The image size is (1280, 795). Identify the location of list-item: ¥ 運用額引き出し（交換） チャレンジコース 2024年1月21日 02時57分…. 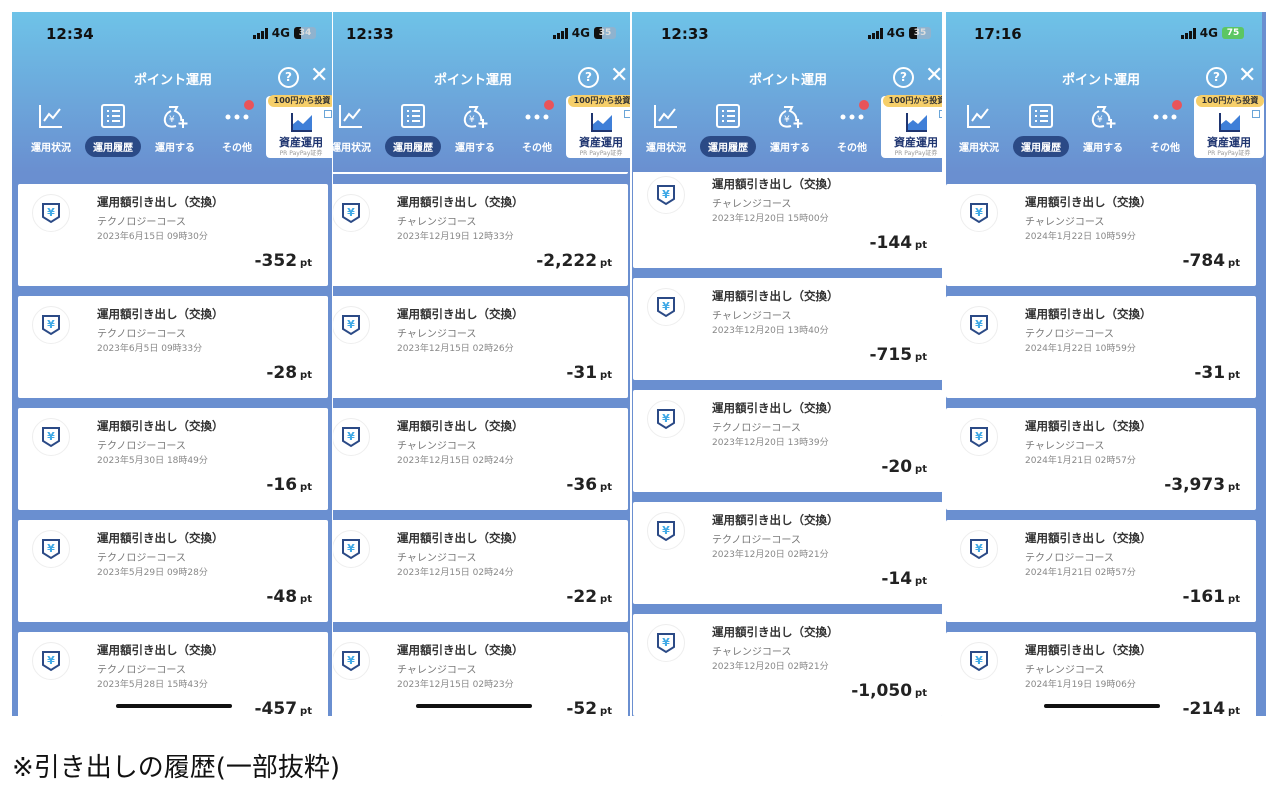
(1101, 459).